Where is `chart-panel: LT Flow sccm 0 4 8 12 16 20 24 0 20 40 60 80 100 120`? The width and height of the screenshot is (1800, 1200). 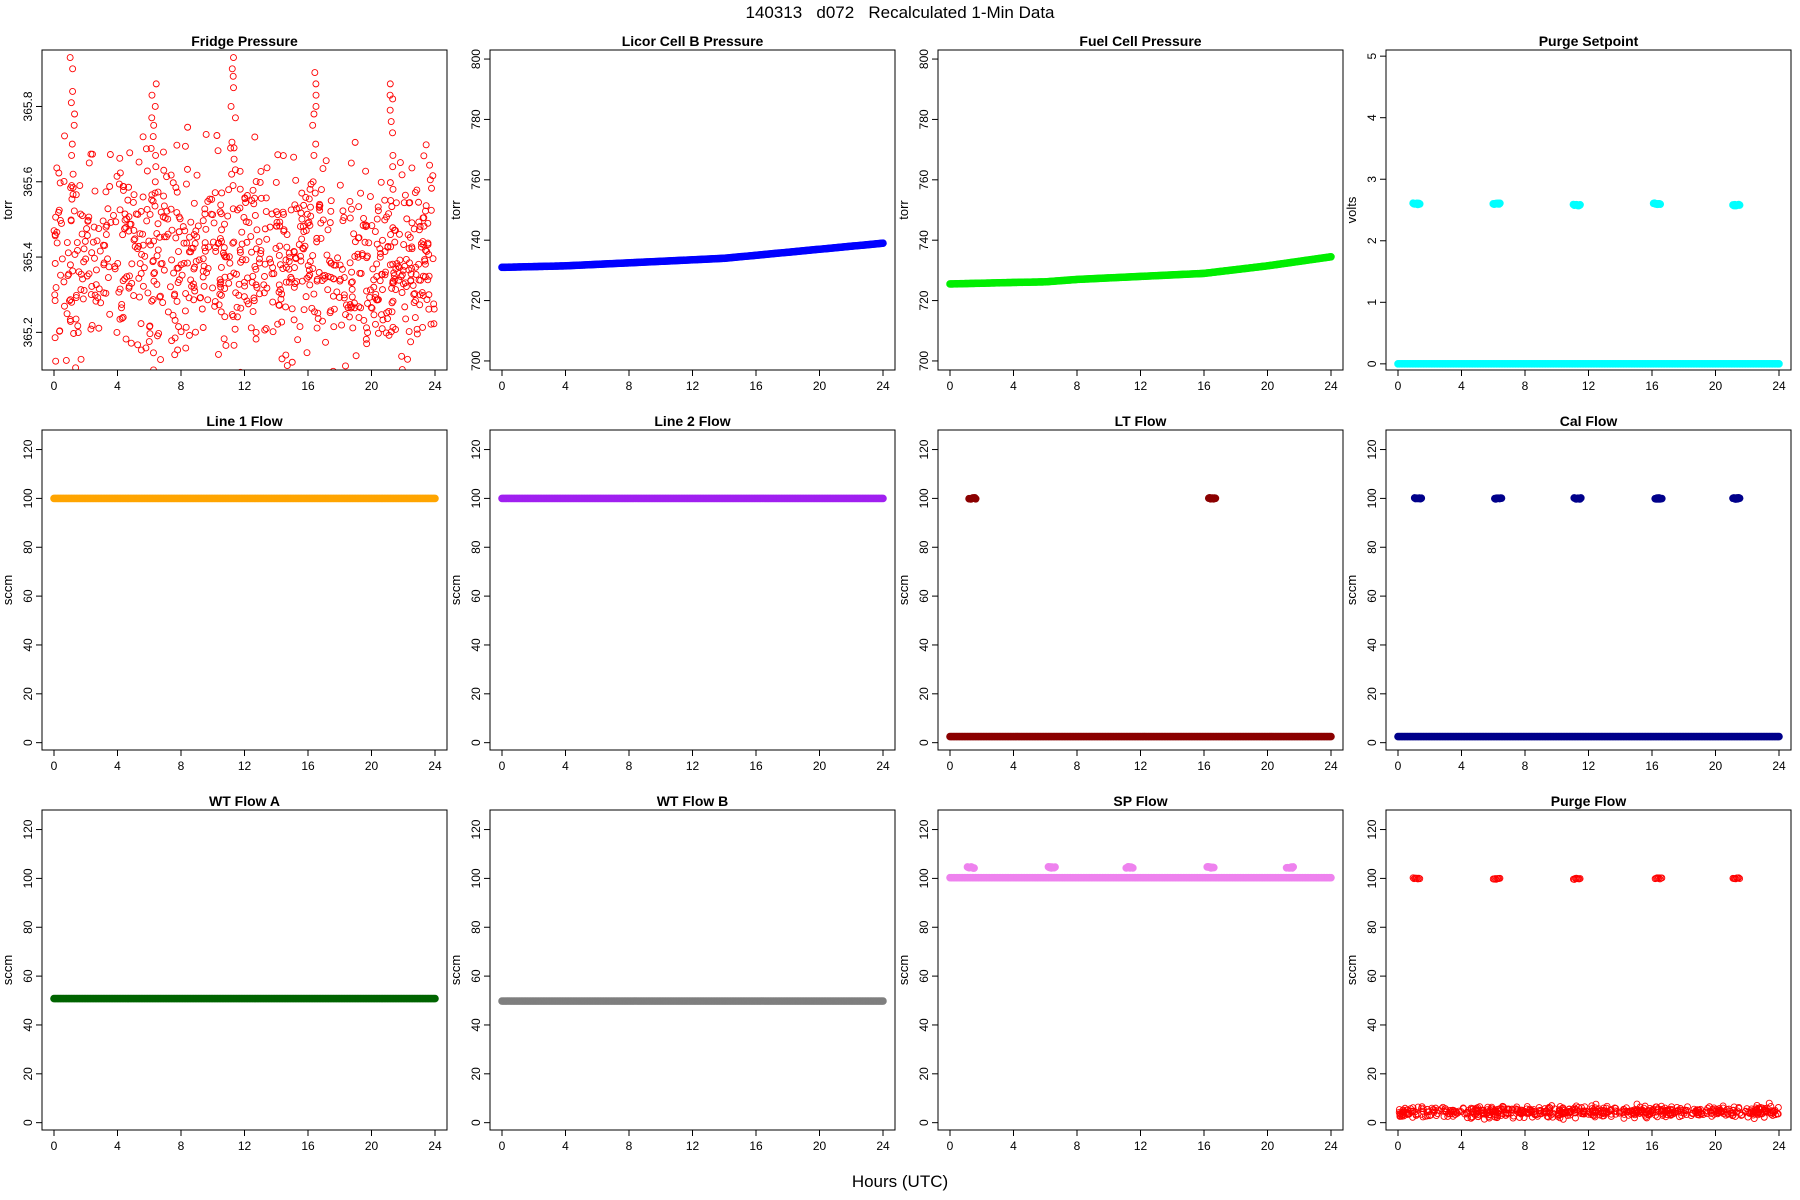
chart-panel: LT Flow sccm 0 4 8 12 16 20 24 0 20 40 60 80 100 120 is located at coordinates (1120, 593).